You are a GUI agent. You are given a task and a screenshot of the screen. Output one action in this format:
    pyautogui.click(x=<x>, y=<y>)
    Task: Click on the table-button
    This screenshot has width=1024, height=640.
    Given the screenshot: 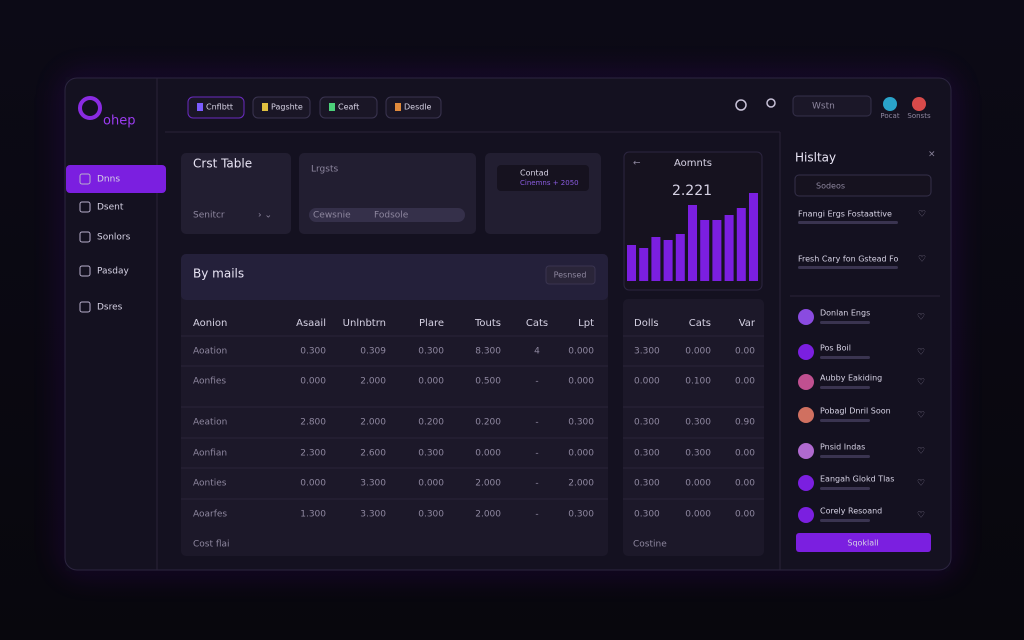 What is the action you would take?
    pyautogui.click(x=570, y=275)
    